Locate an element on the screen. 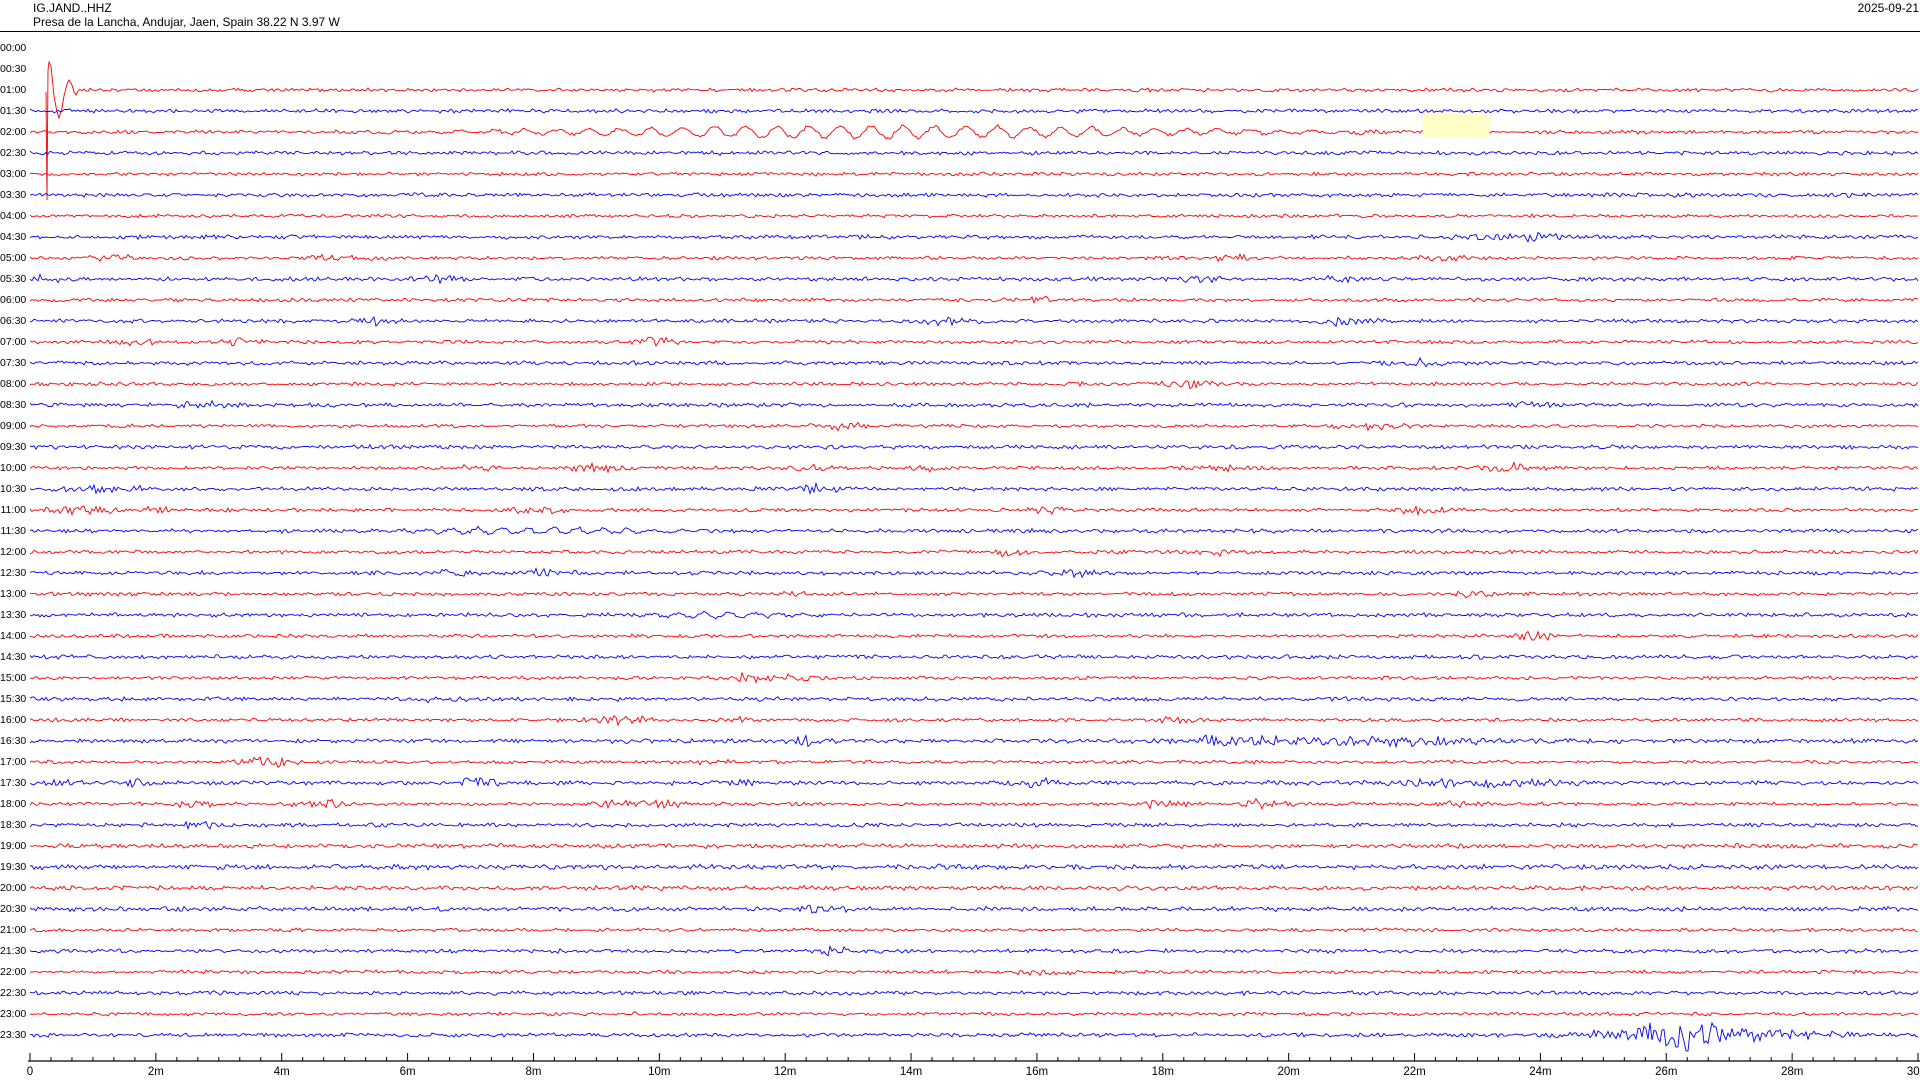 This screenshot has width=1920, height=1080. row-time-label: 04:00 is located at coordinates (13, 216).